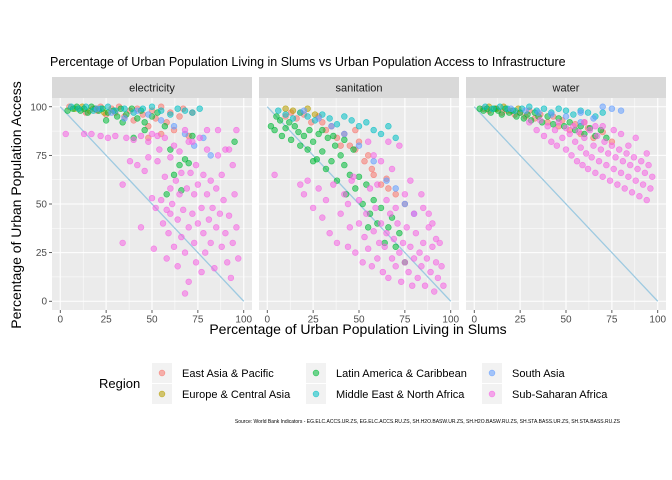 The height and width of the screenshot is (480, 672). I want to click on x-tick-label: 25, so click(521, 320).